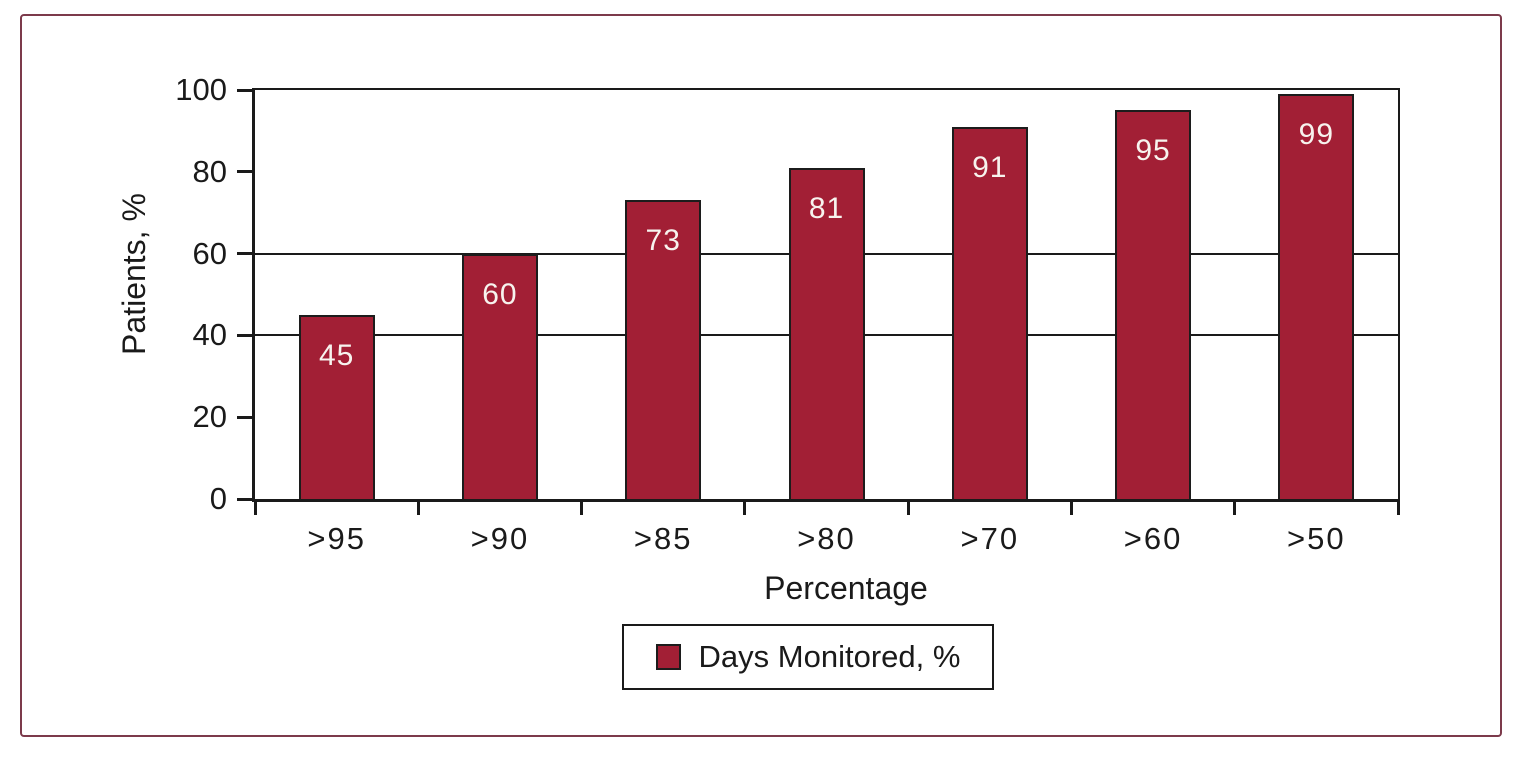 This screenshot has width=1520, height=762. What do you see at coordinates (499, 376) in the screenshot?
I see `bar-gt90: 60` at bounding box center [499, 376].